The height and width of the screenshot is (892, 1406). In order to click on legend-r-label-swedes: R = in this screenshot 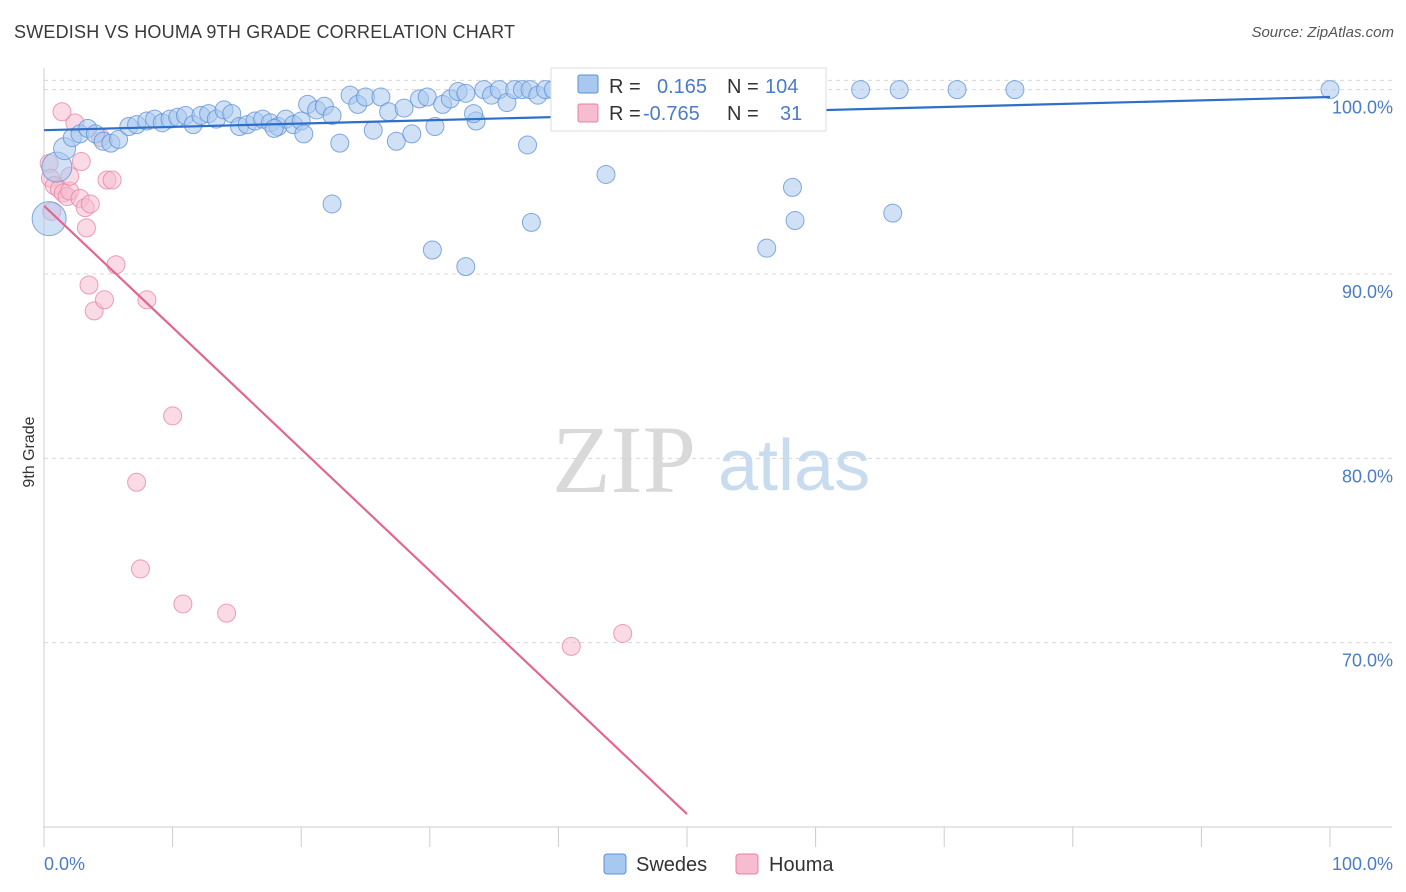, I will do `click(625, 87)`.